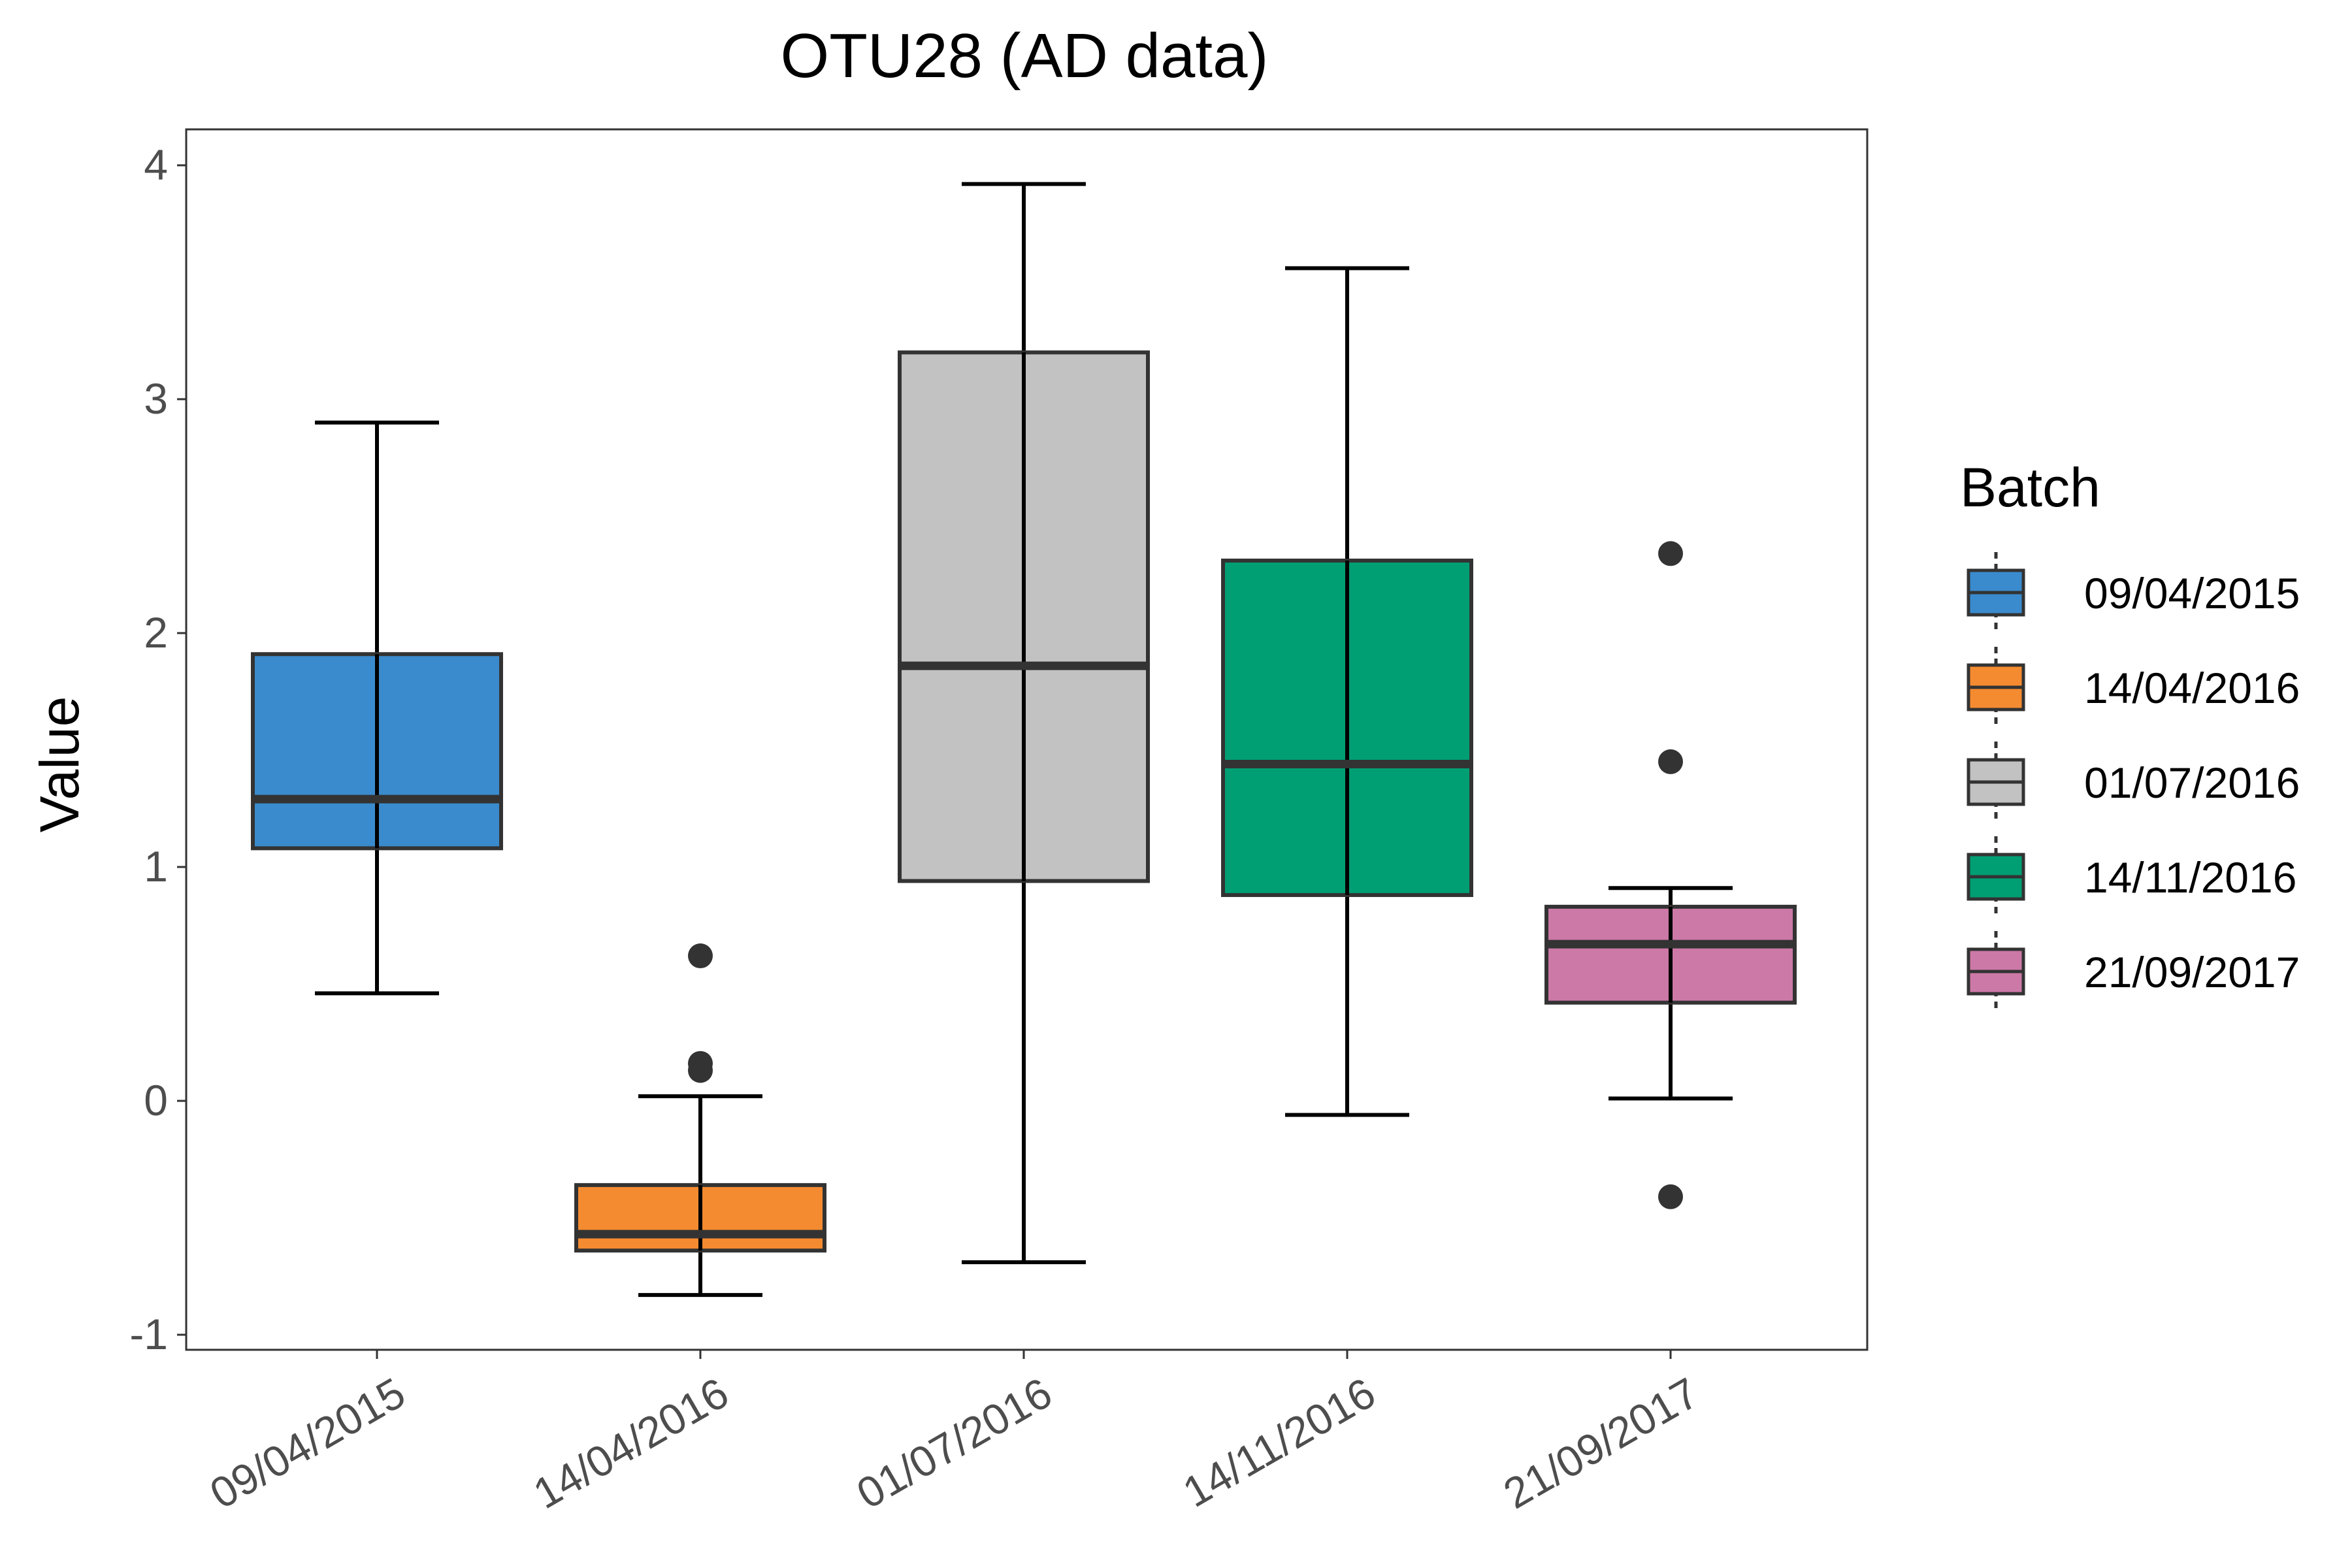 Image resolution: width=2352 pixels, height=1568 pixels. Describe the element at coordinates (156, 398) in the screenshot. I see `y-tick-label: 3` at that location.